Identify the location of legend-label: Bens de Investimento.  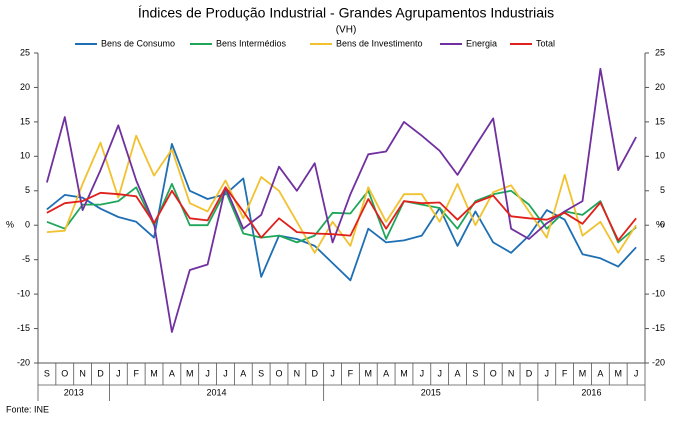
(379, 43).